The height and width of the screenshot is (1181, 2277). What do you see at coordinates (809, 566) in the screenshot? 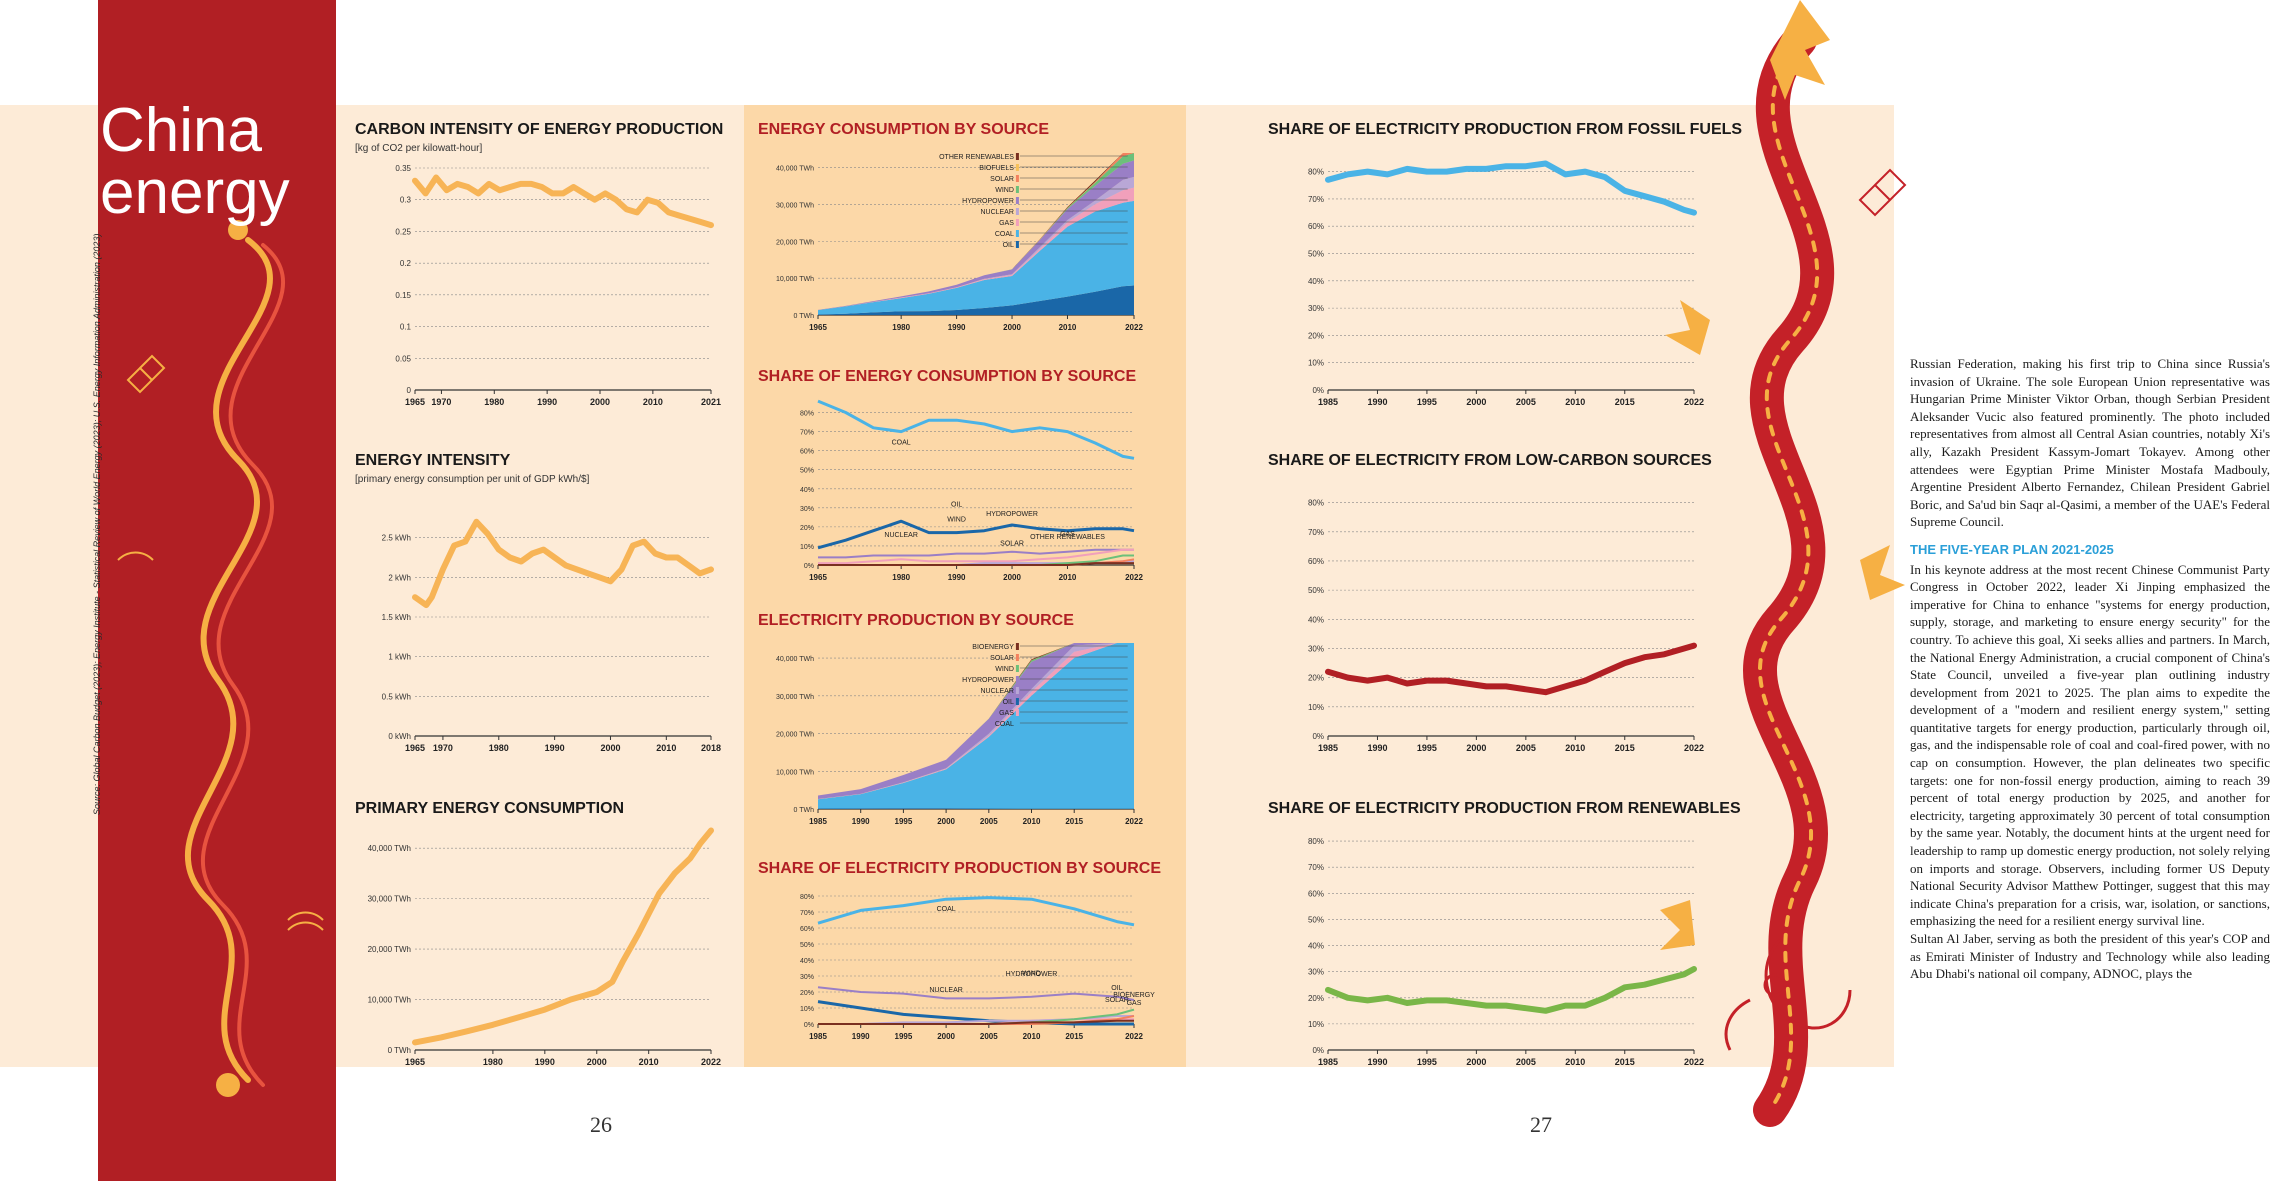
I see `y-tick-label: 0%` at bounding box center [809, 566].